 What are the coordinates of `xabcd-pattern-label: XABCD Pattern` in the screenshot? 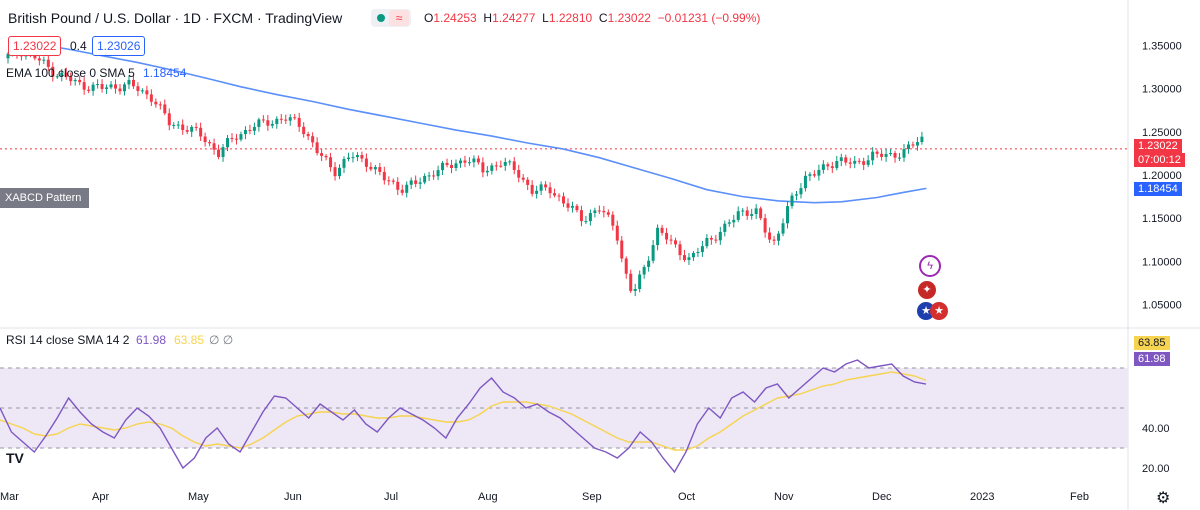 It's located at (44, 198).